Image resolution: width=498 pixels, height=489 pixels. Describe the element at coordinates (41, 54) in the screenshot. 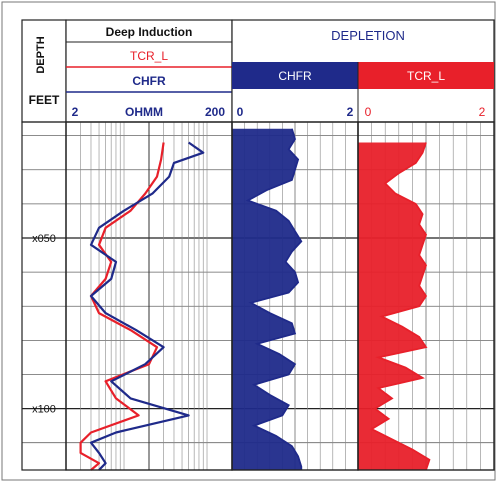

I see `depth-header-label: DEPTH` at that location.